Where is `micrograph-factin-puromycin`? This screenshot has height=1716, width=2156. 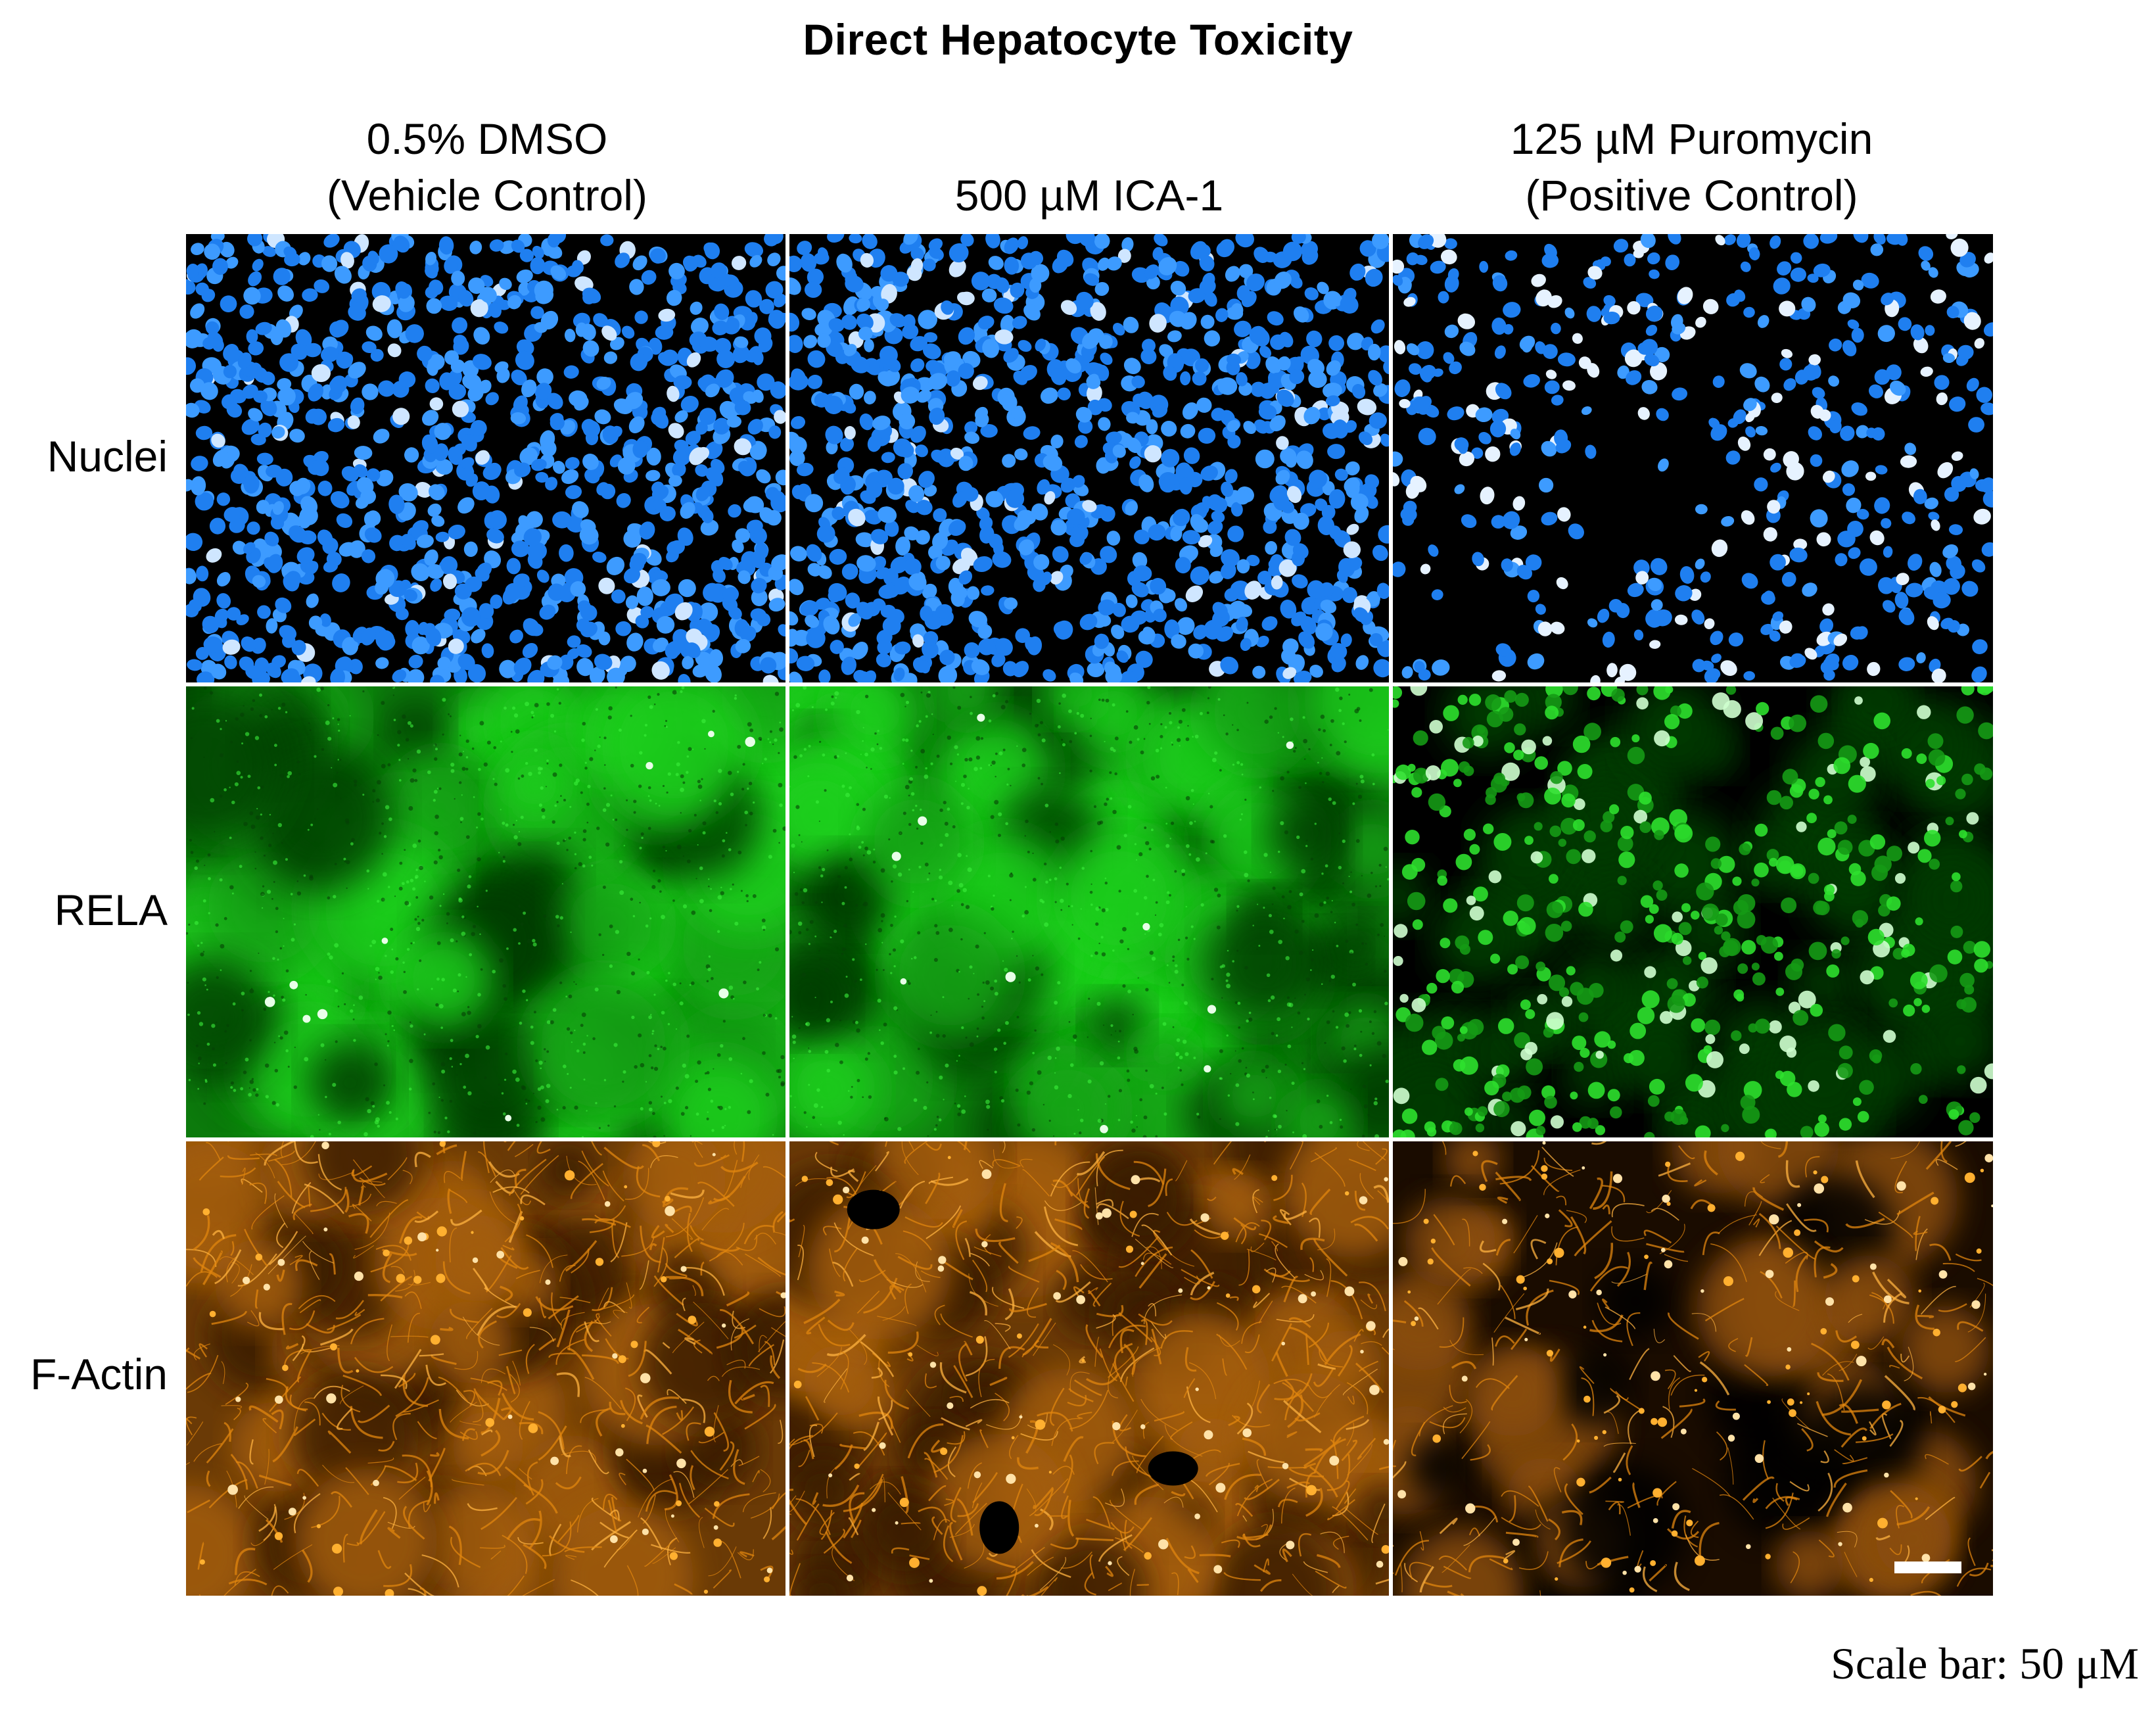
micrograph-factin-puromycin is located at coordinates (1693, 1368).